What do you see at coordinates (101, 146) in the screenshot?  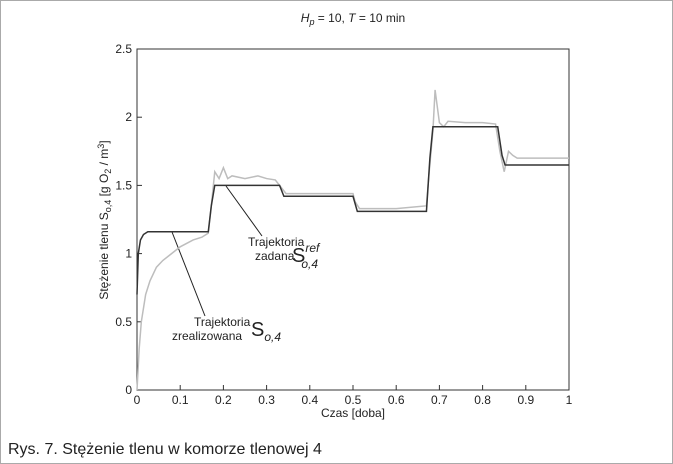 I see `ylabel-part: 3` at bounding box center [101, 146].